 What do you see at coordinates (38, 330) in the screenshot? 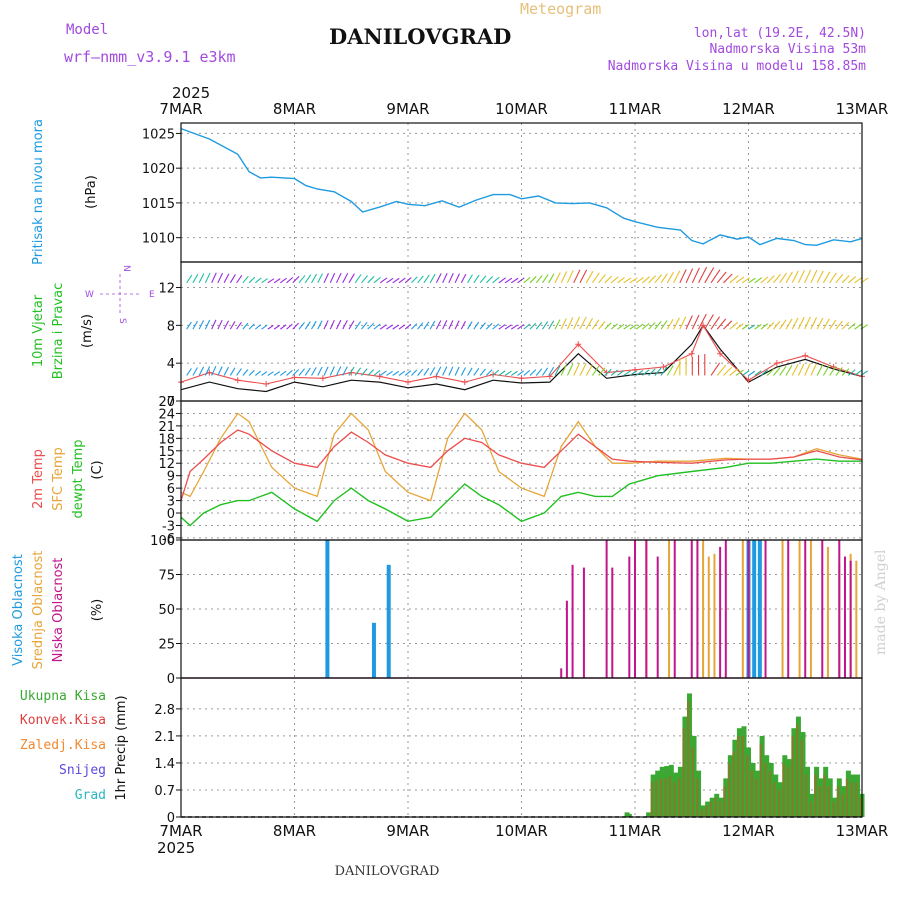
I see `wind-axis-title: 10m Vjetar` at bounding box center [38, 330].